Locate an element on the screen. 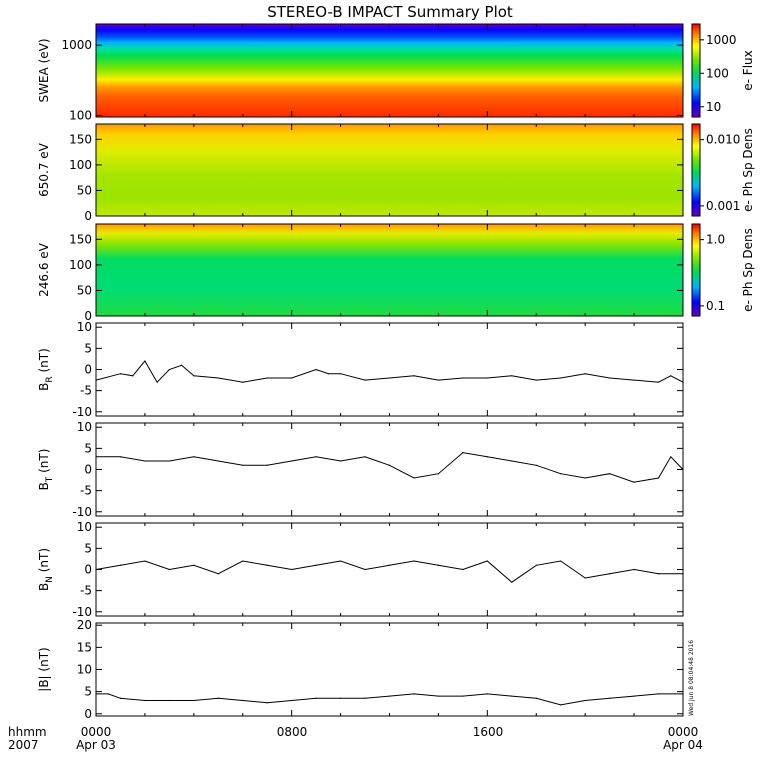 This screenshot has width=780, height=780. swea-colorbar-tick-label: 100 is located at coordinates (717, 73).